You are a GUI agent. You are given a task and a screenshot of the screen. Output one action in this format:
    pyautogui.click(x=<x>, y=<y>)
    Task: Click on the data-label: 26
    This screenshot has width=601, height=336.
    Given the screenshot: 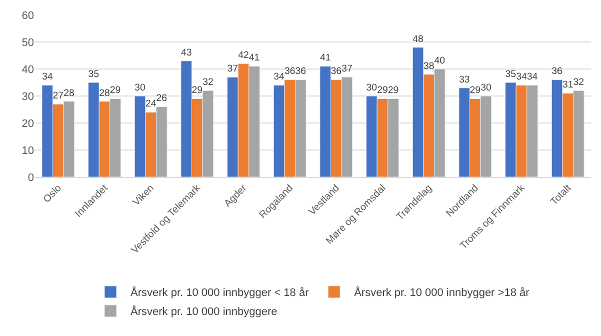 What is the action you would take?
    pyautogui.click(x=162, y=98)
    